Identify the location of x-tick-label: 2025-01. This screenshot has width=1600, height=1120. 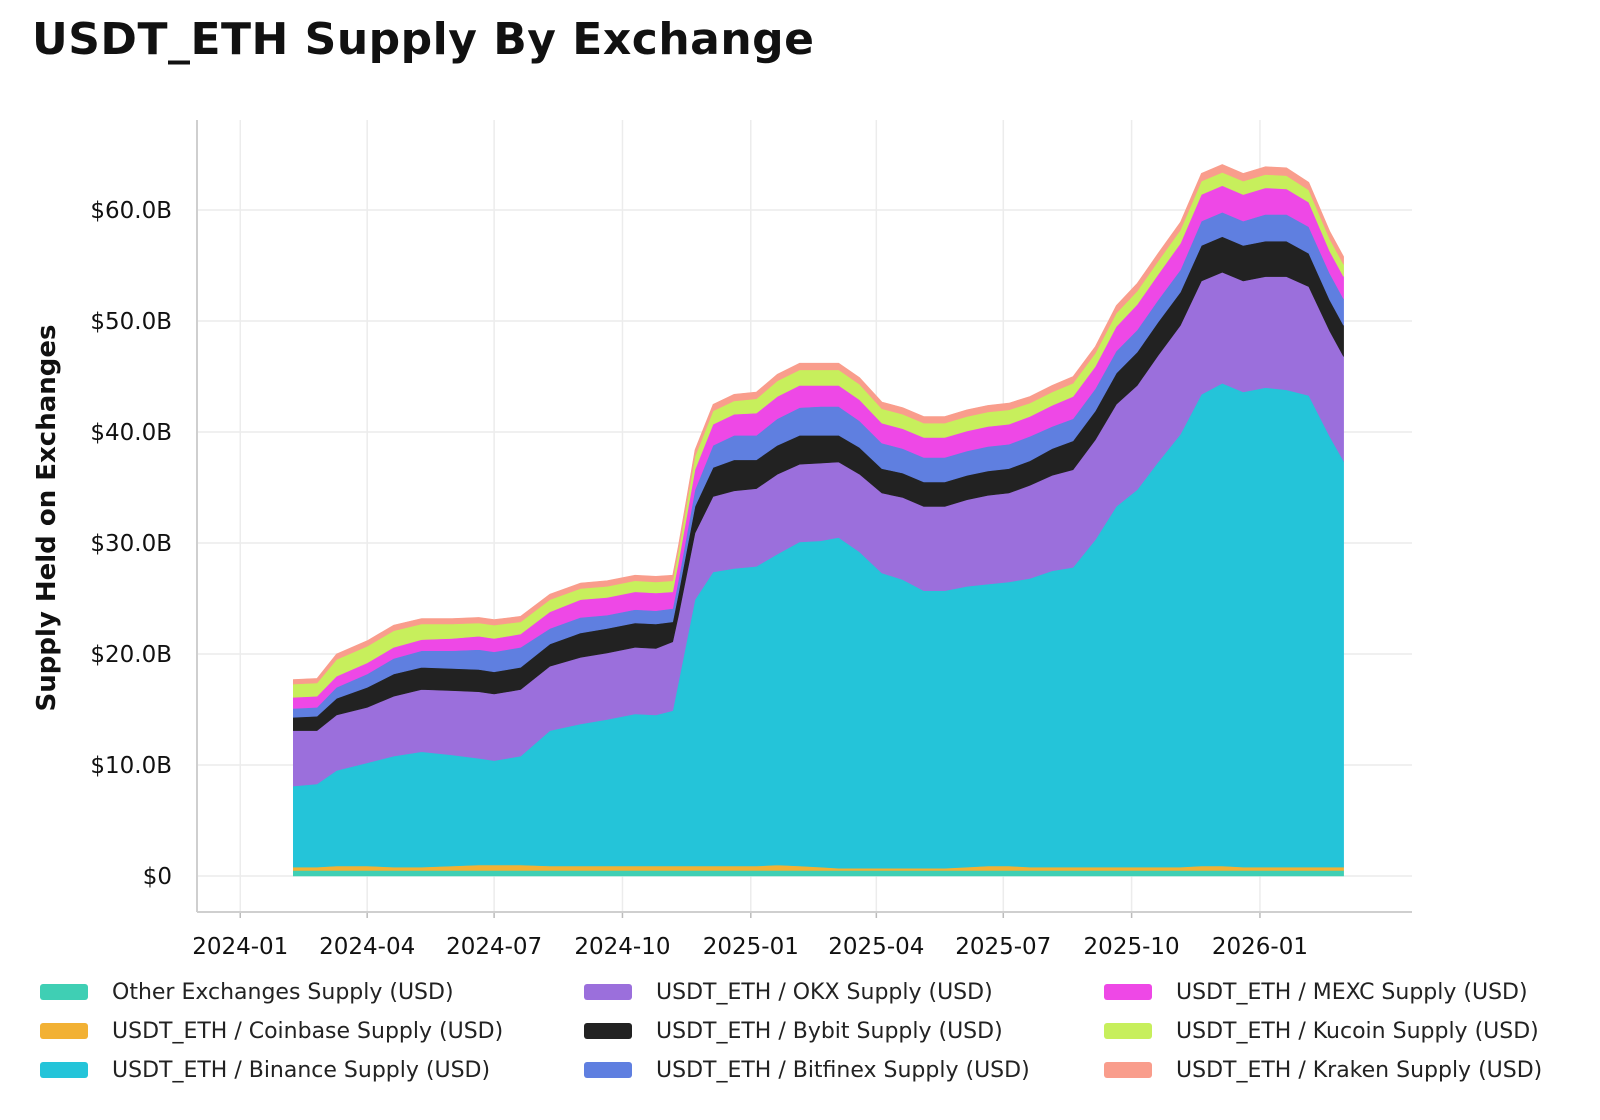
(751, 947).